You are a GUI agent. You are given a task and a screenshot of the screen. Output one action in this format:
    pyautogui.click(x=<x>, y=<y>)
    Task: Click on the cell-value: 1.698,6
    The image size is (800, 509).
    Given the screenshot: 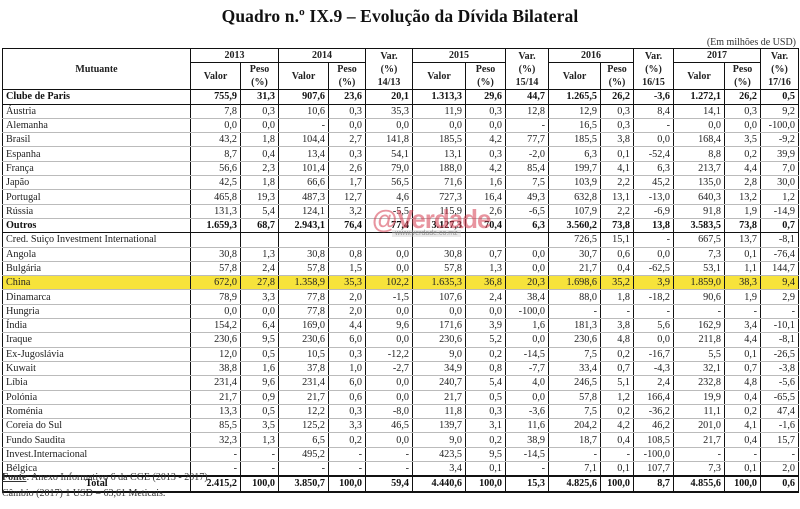 What is the action you would take?
    pyautogui.click(x=574, y=283)
    